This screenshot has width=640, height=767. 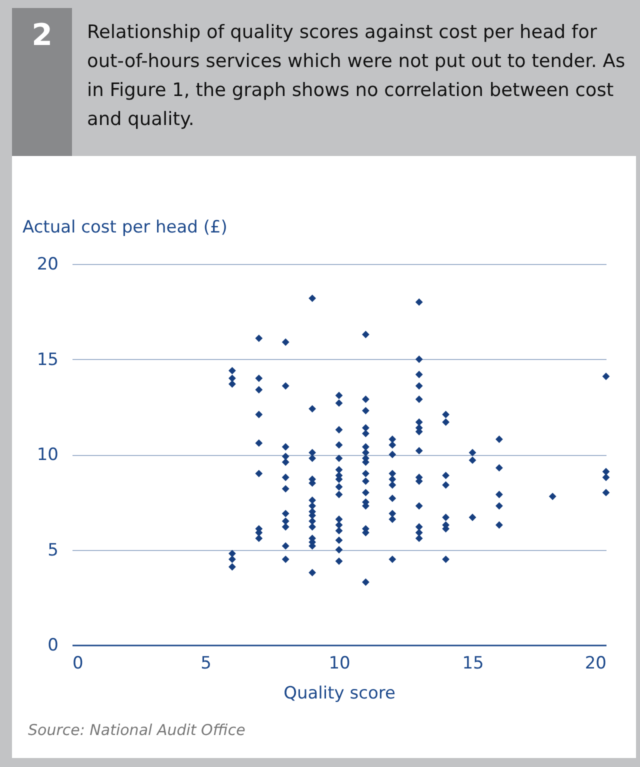 What do you see at coordinates (339, 664) in the screenshot?
I see `x-tick-label: 10` at bounding box center [339, 664].